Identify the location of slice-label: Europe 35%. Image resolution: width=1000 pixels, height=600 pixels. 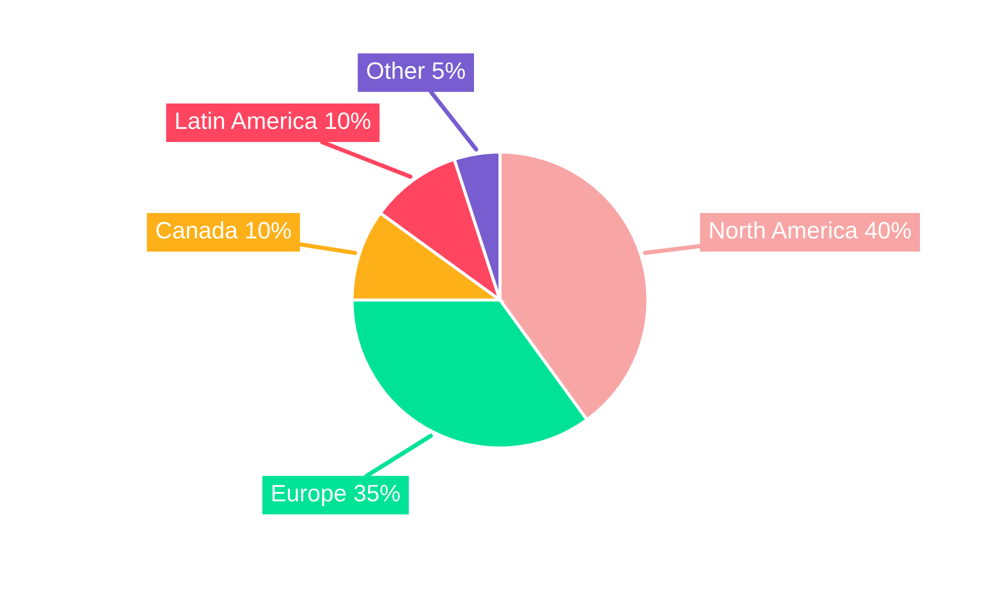
(336, 495).